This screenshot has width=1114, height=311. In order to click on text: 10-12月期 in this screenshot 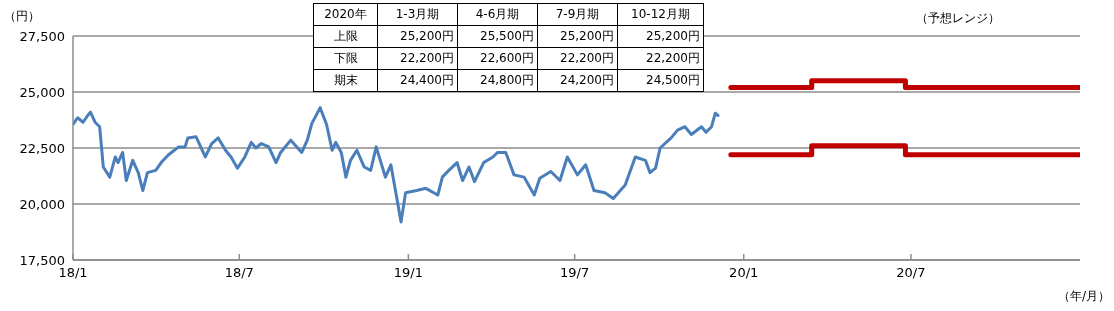, I will do `click(660, 14)`.